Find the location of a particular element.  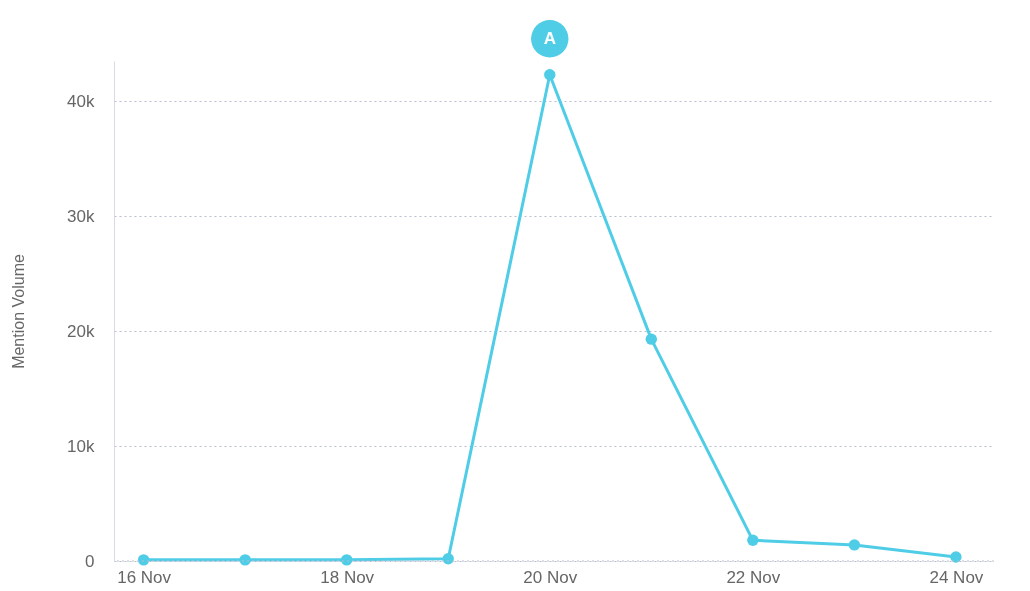

x-tick-label: 20 Nov is located at coordinates (550, 577).